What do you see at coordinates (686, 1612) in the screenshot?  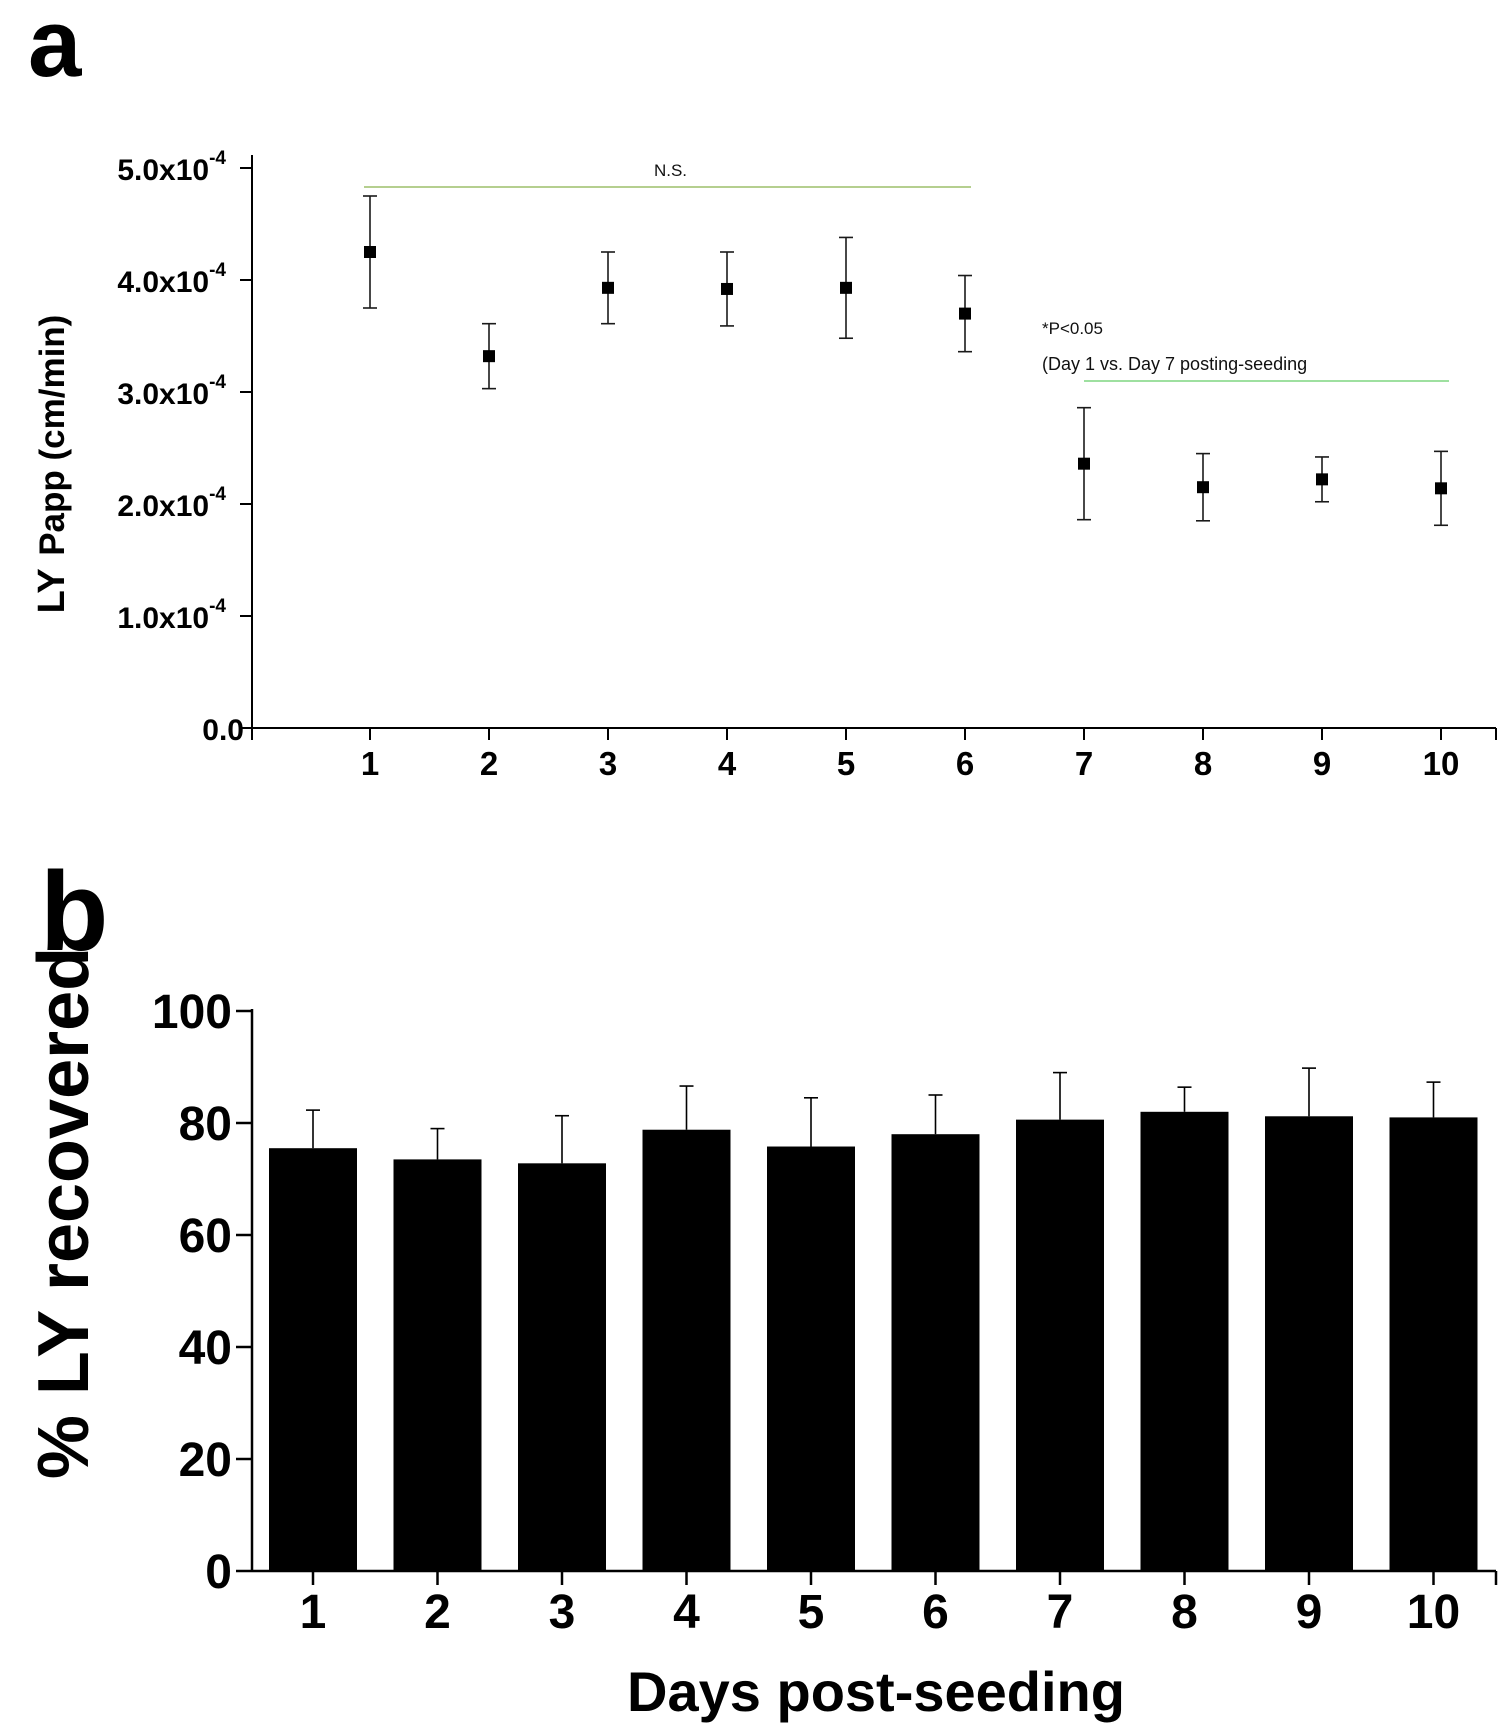 I see `panel-b-x-tick-label: 4` at bounding box center [686, 1612].